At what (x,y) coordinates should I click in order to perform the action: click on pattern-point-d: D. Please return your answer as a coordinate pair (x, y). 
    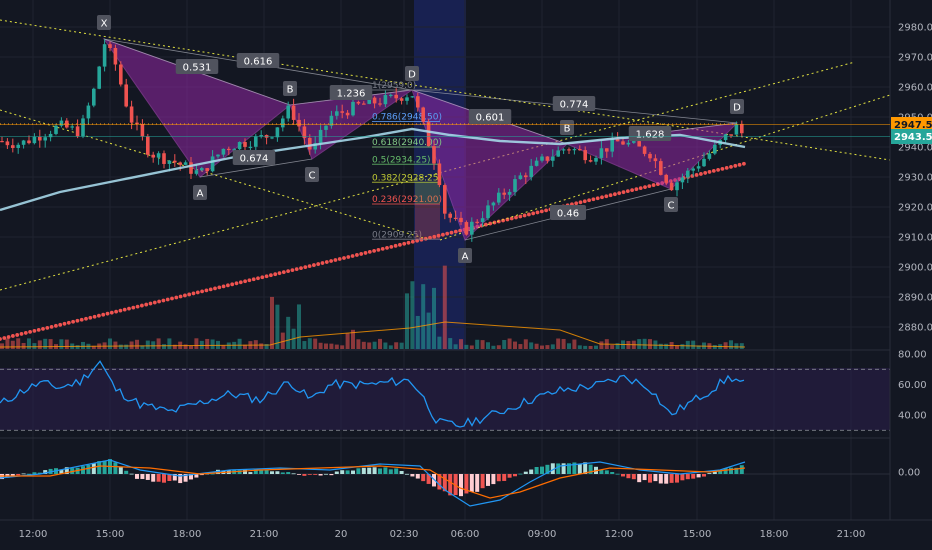
    Looking at the image, I should click on (412, 73).